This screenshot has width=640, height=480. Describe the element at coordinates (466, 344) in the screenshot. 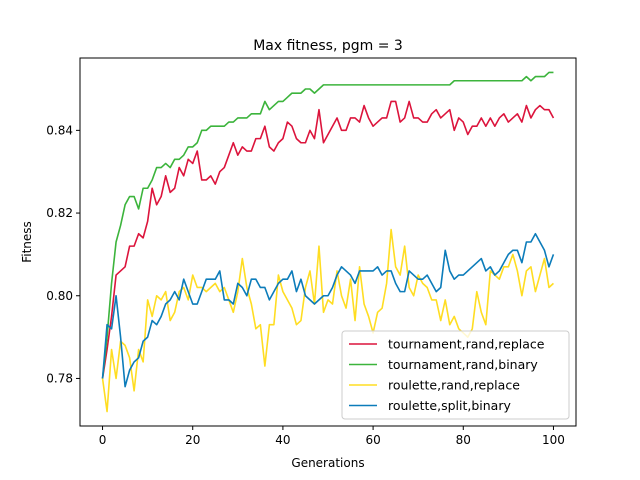

I see `legend-label: tournament,rand,replace` at that location.